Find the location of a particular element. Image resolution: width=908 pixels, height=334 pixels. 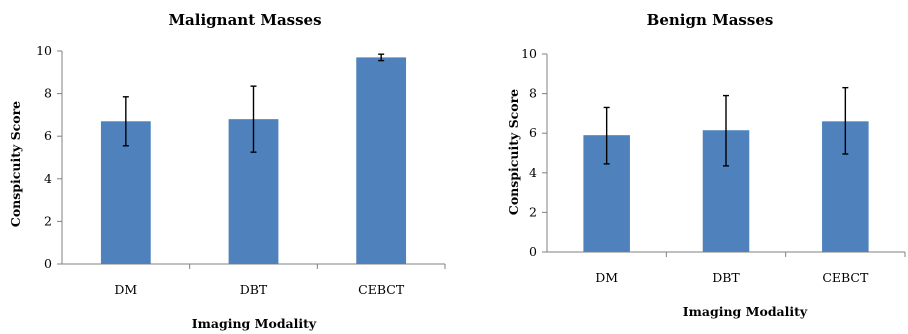

bar-cebct is located at coordinates (381, 160).